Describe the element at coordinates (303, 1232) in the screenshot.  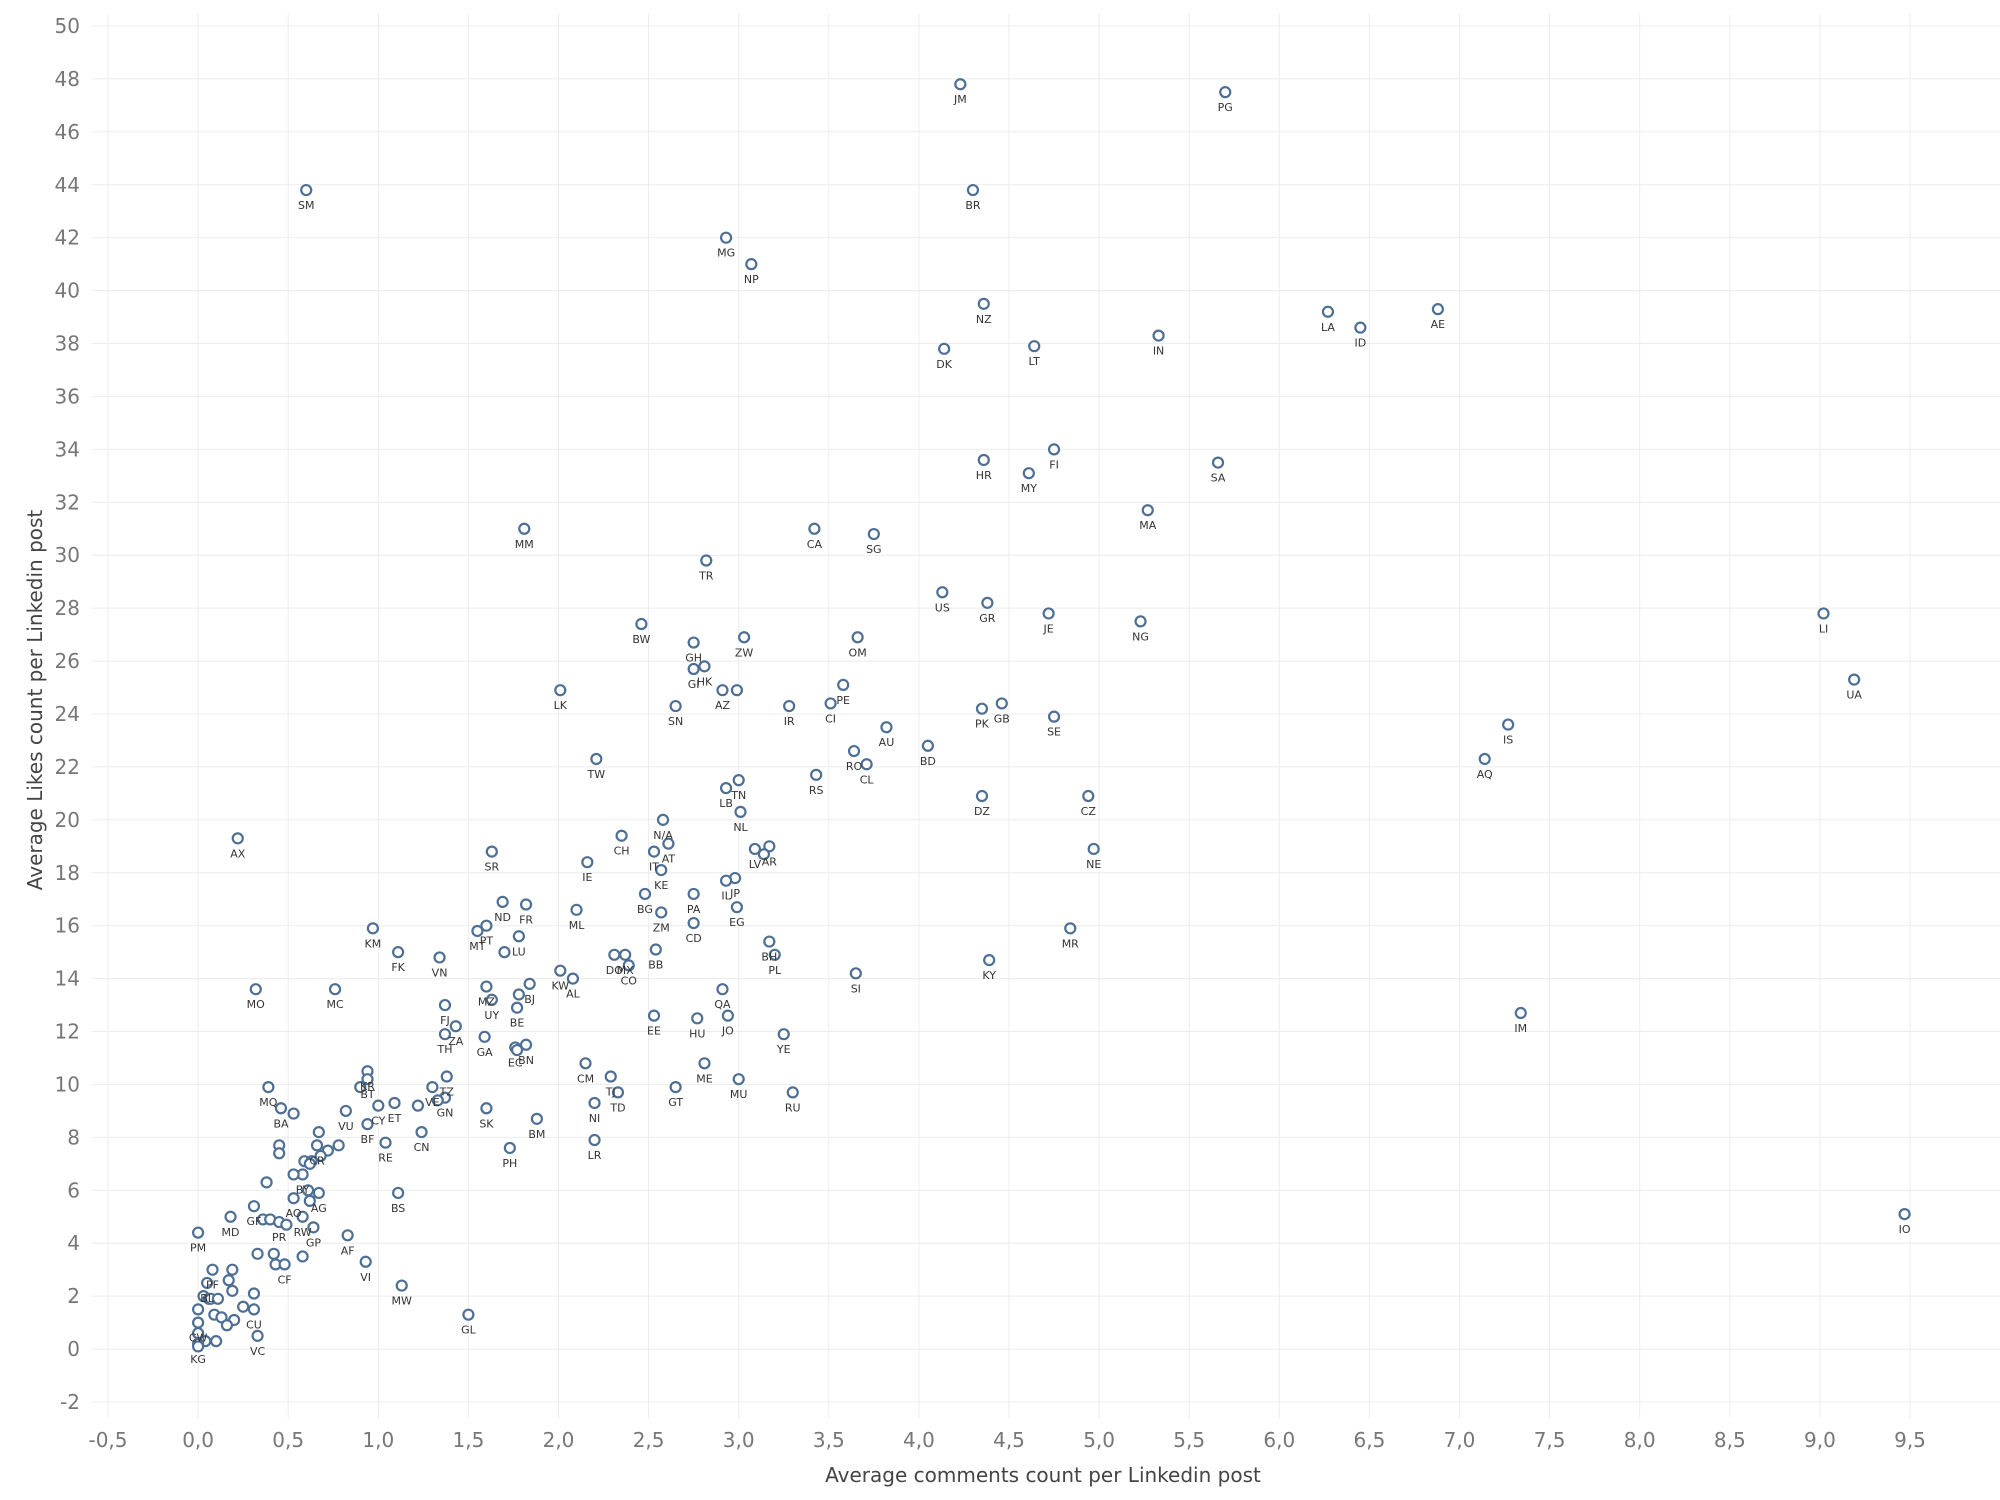
I see `point-label: RW` at that location.